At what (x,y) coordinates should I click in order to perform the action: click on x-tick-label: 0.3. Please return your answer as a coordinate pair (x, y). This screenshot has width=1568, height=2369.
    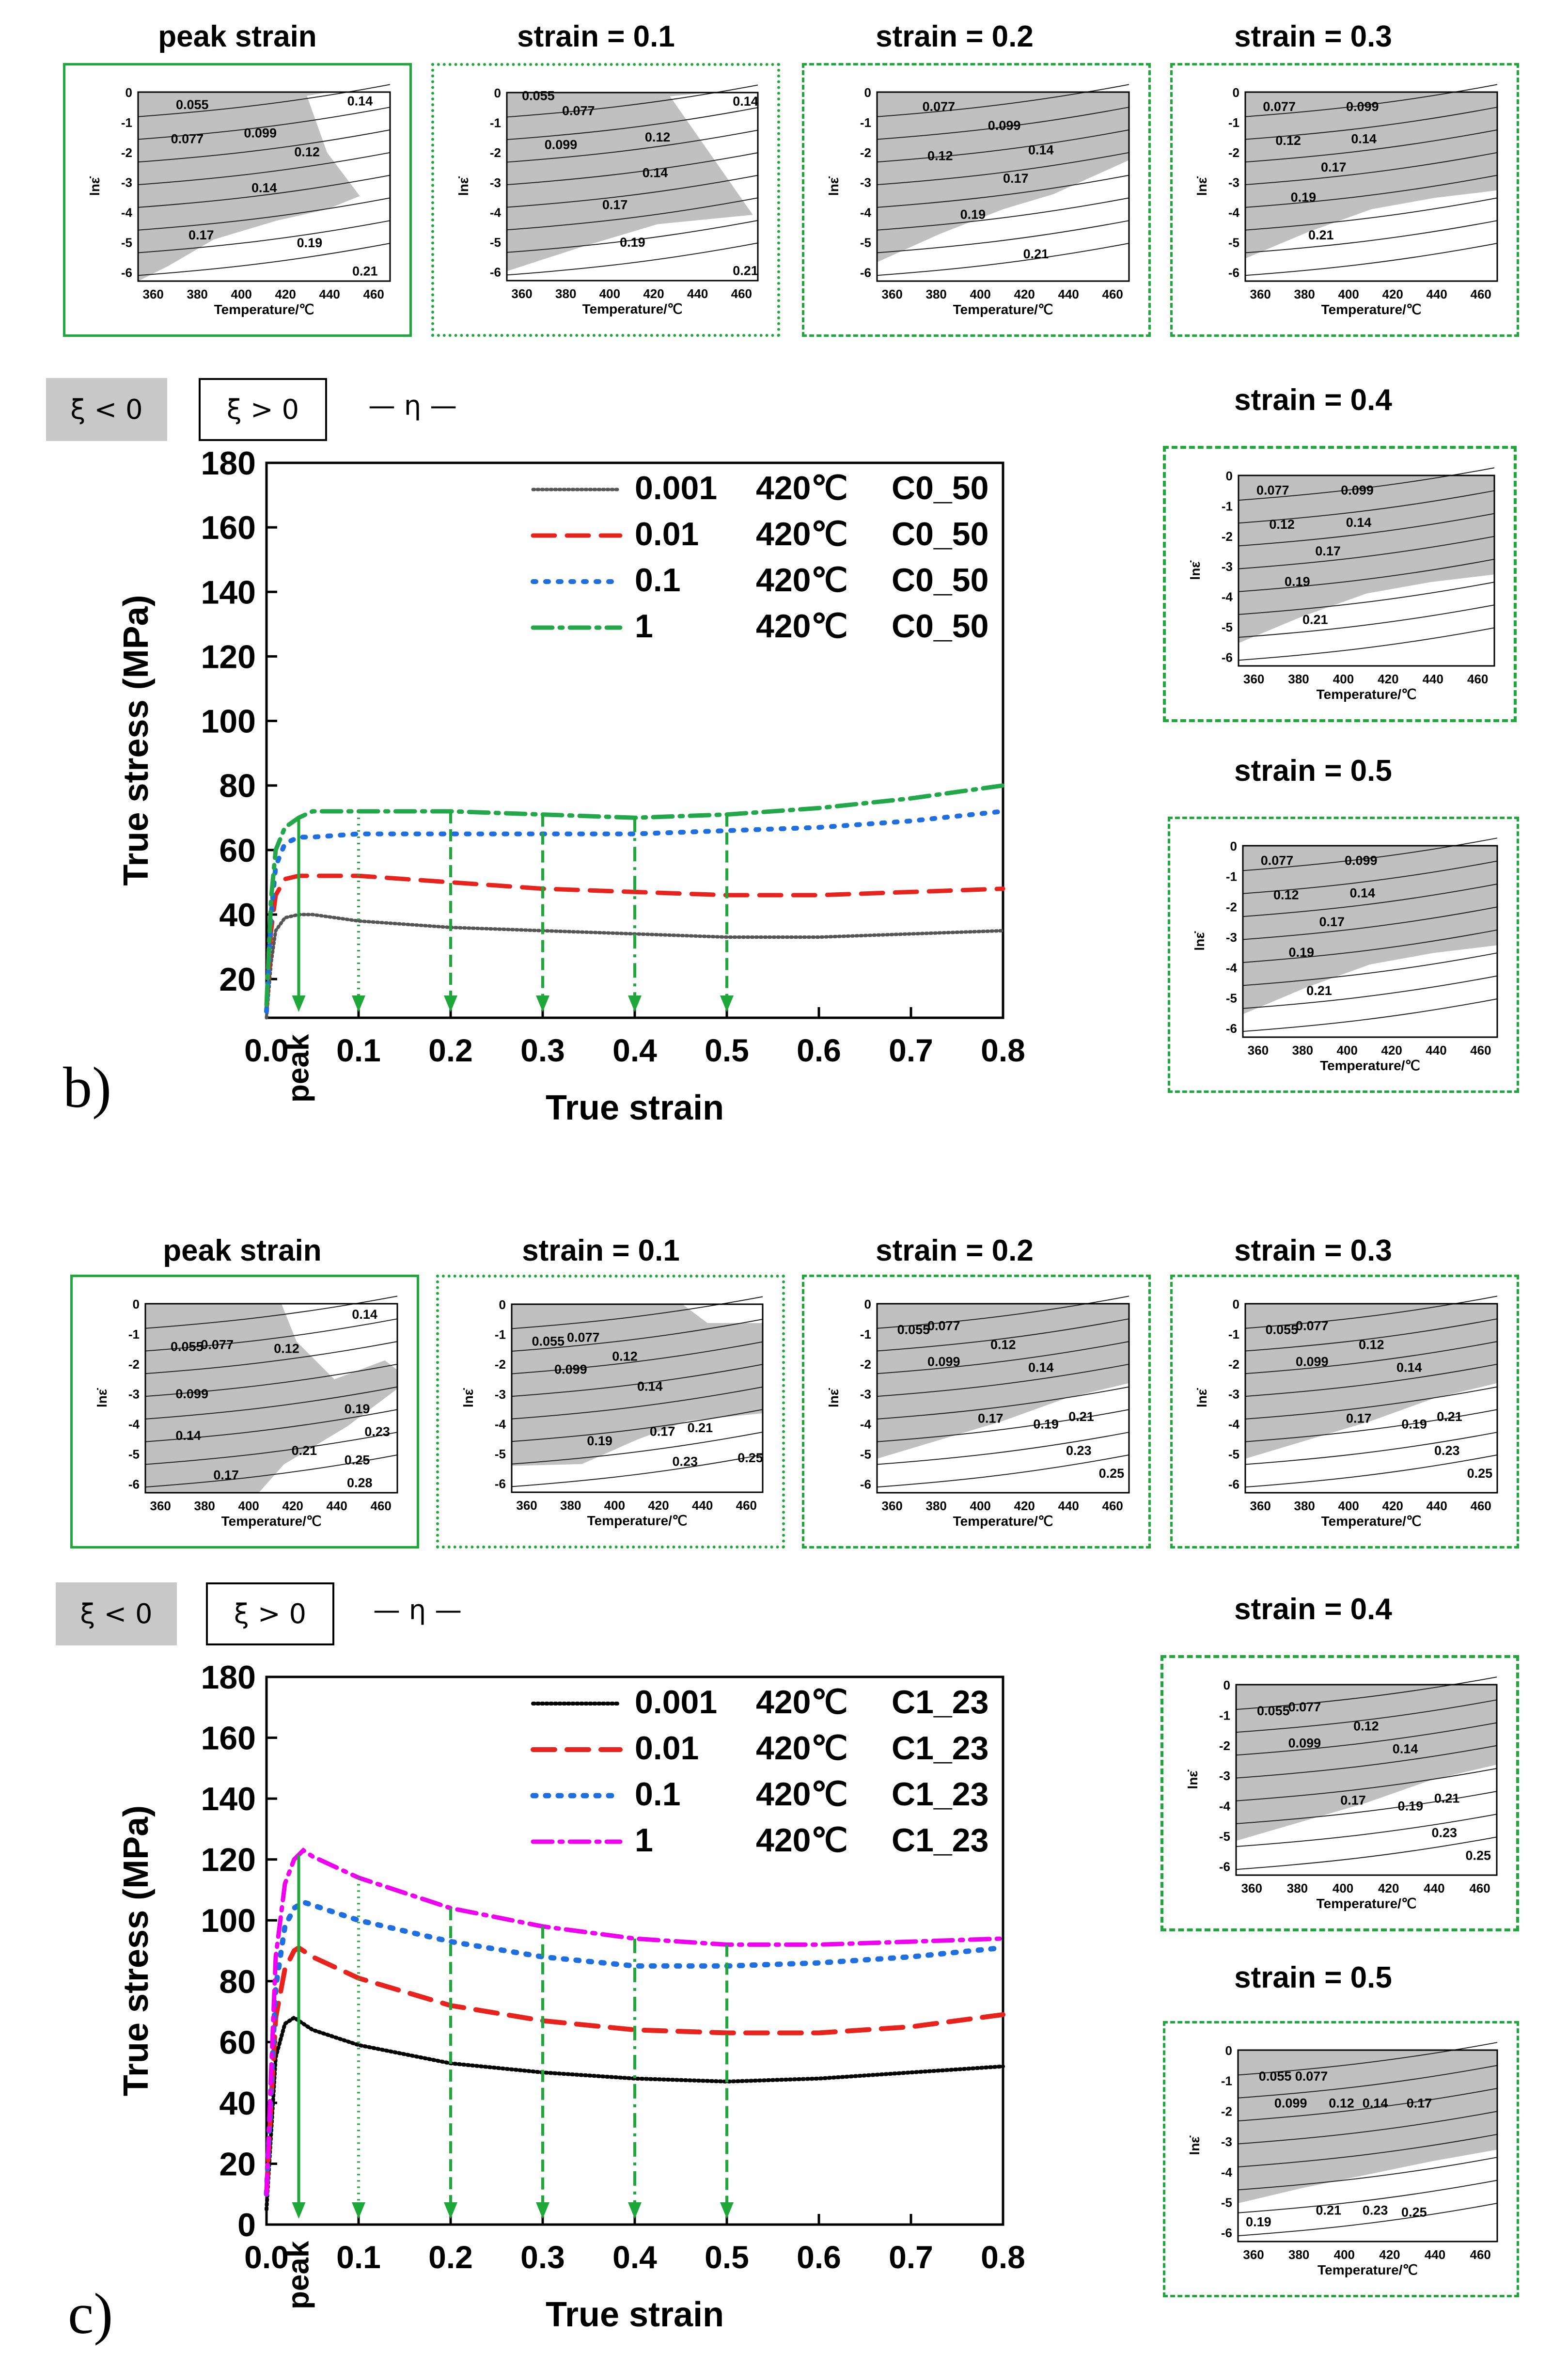
    Looking at the image, I should click on (543, 1050).